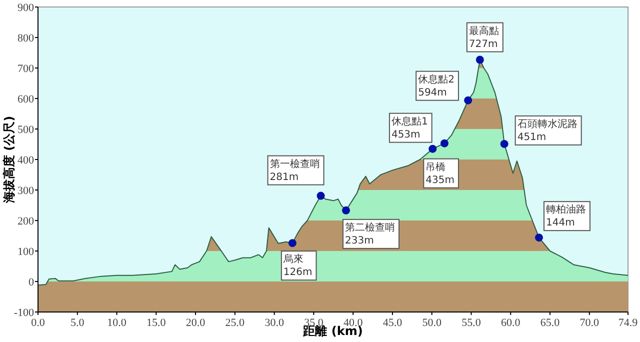 The width and height of the screenshot is (640, 342). I want to click on x-tick-label: 0.0, so click(38, 323).